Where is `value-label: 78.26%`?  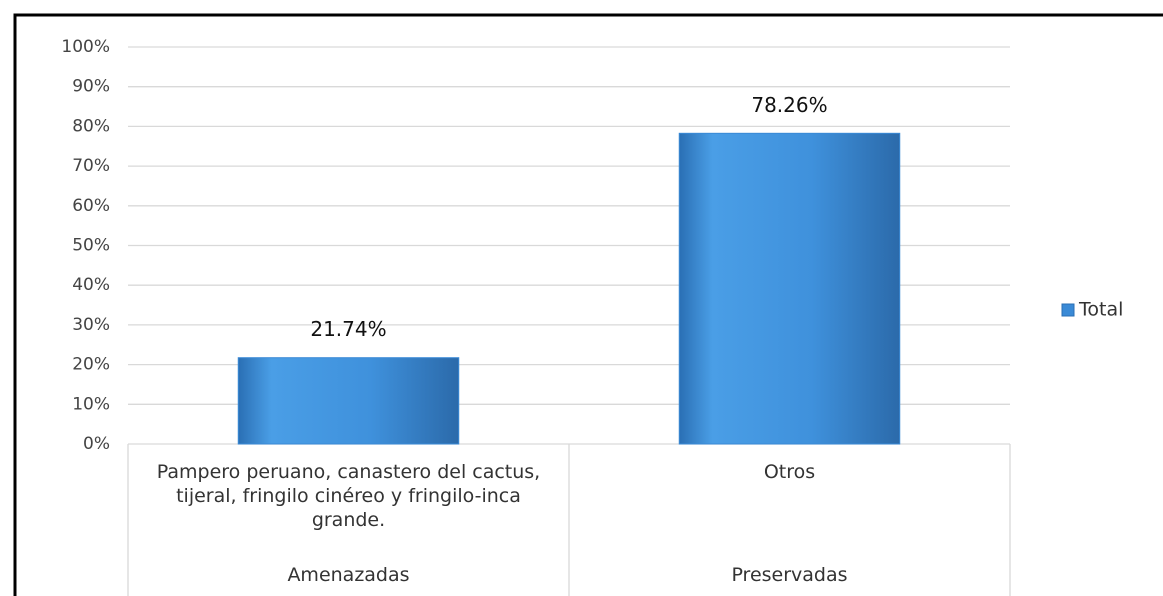 value-label: 78.26% is located at coordinates (789, 105).